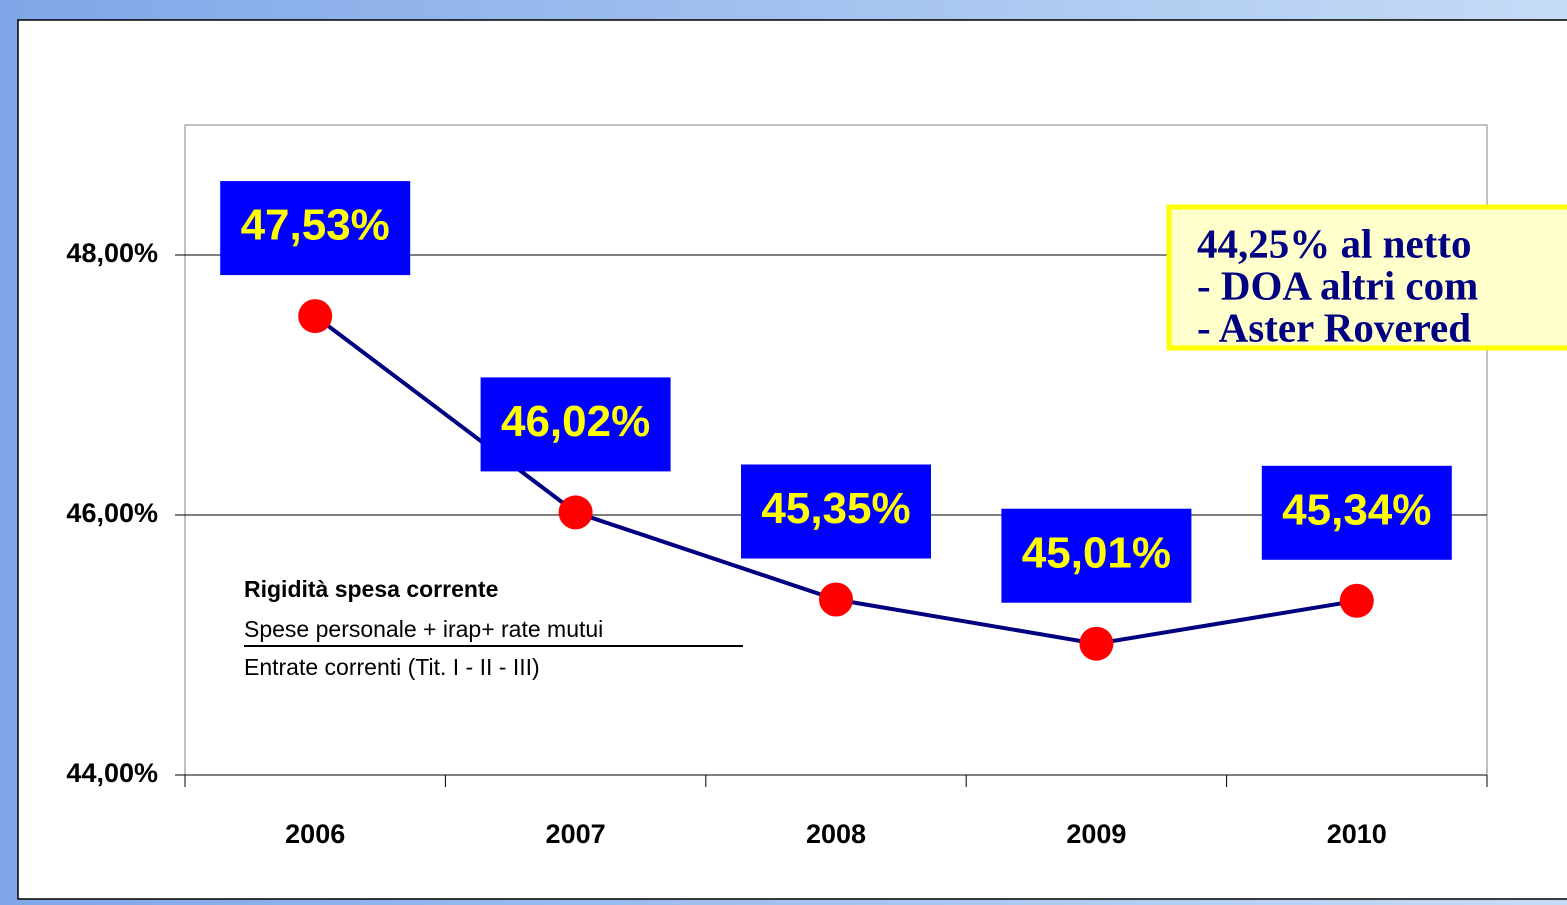  Describe the element at coordinates (112, 513) in the screenshot. I see `y-tick-label: 46,00%` at that location.